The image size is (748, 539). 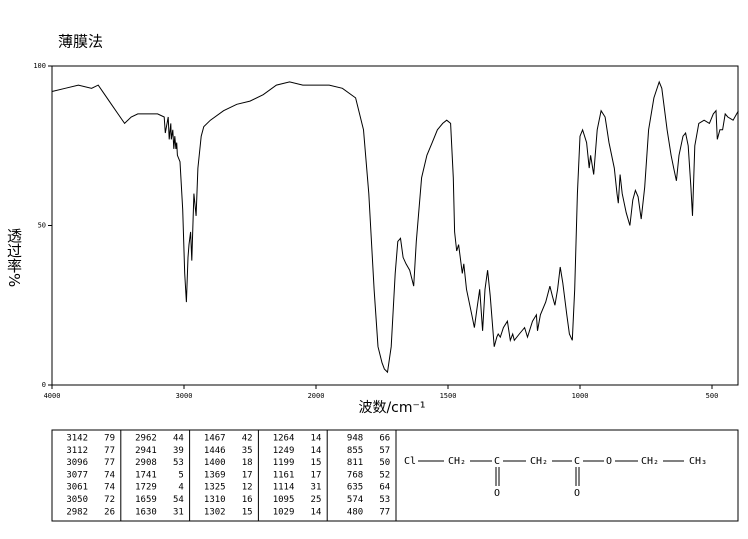 What do you see at coordinates (384, 463) in the screenshot?
I see `peak-transmittance: 50` at bounding box center [384, 463].